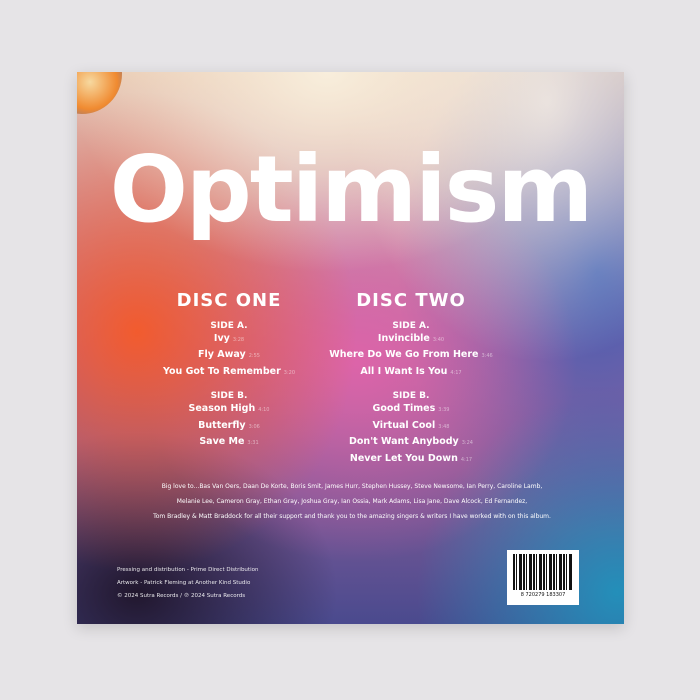 This screenshot has height=700, width=700. I want to click on track: Where Do We Go From Here 3:46, so click(411, 355).